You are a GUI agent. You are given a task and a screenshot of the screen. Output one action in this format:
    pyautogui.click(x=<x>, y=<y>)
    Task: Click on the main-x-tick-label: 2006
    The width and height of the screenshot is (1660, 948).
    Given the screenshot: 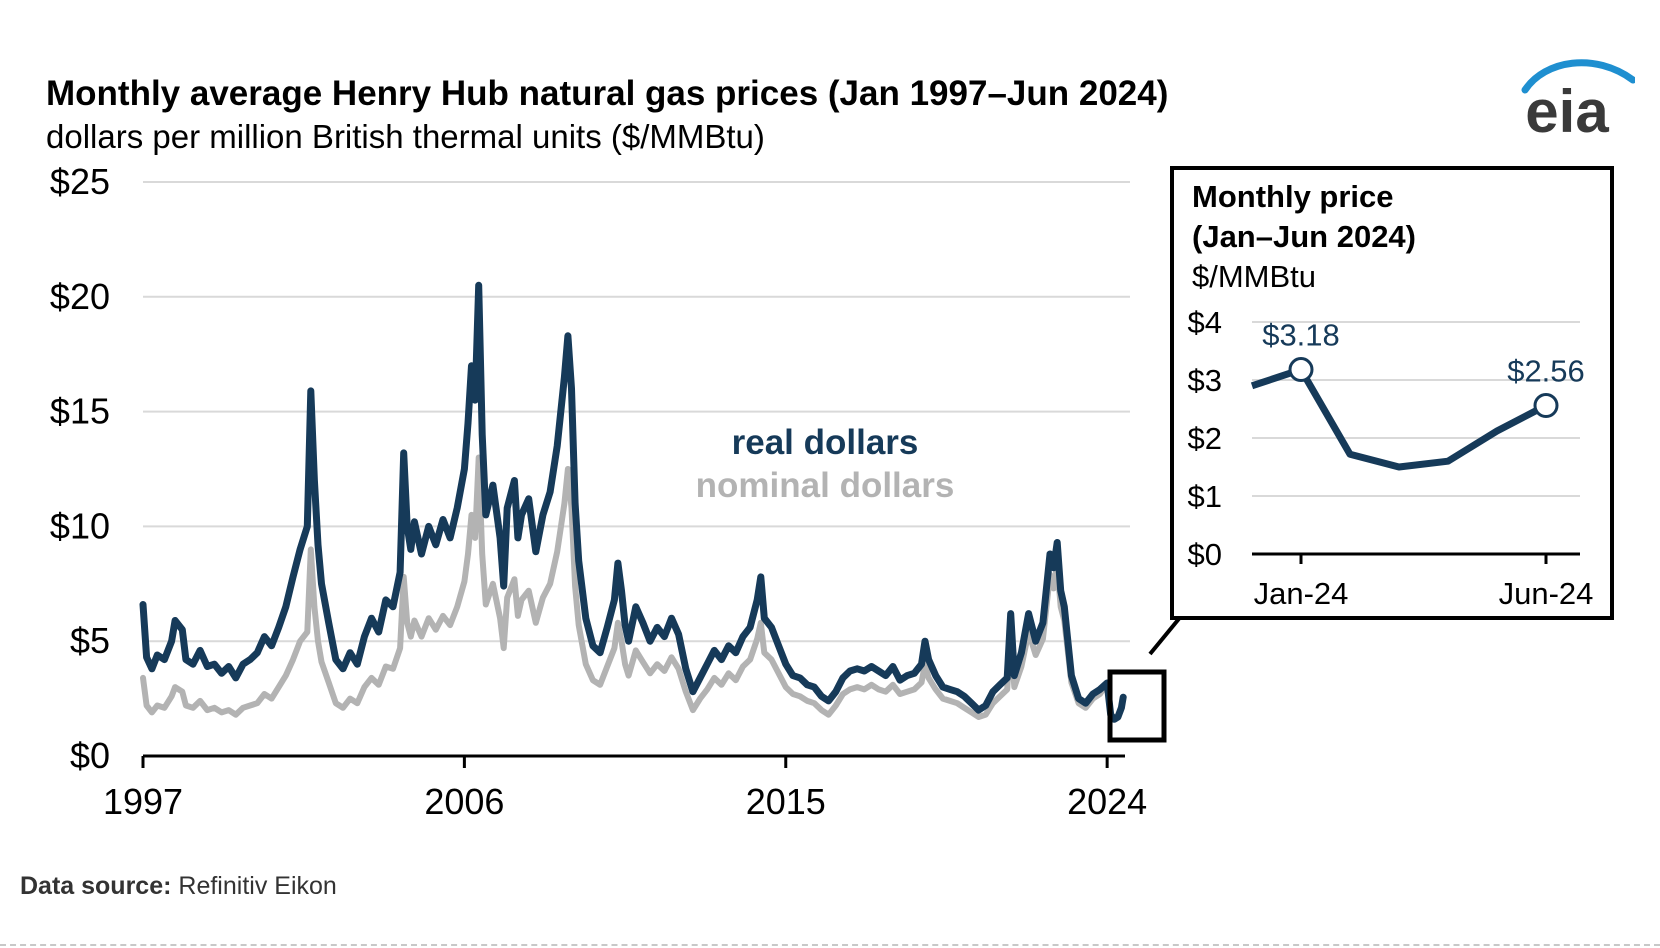 What is the action you would take?
    pyautogui.click(x=464, y=801)
    